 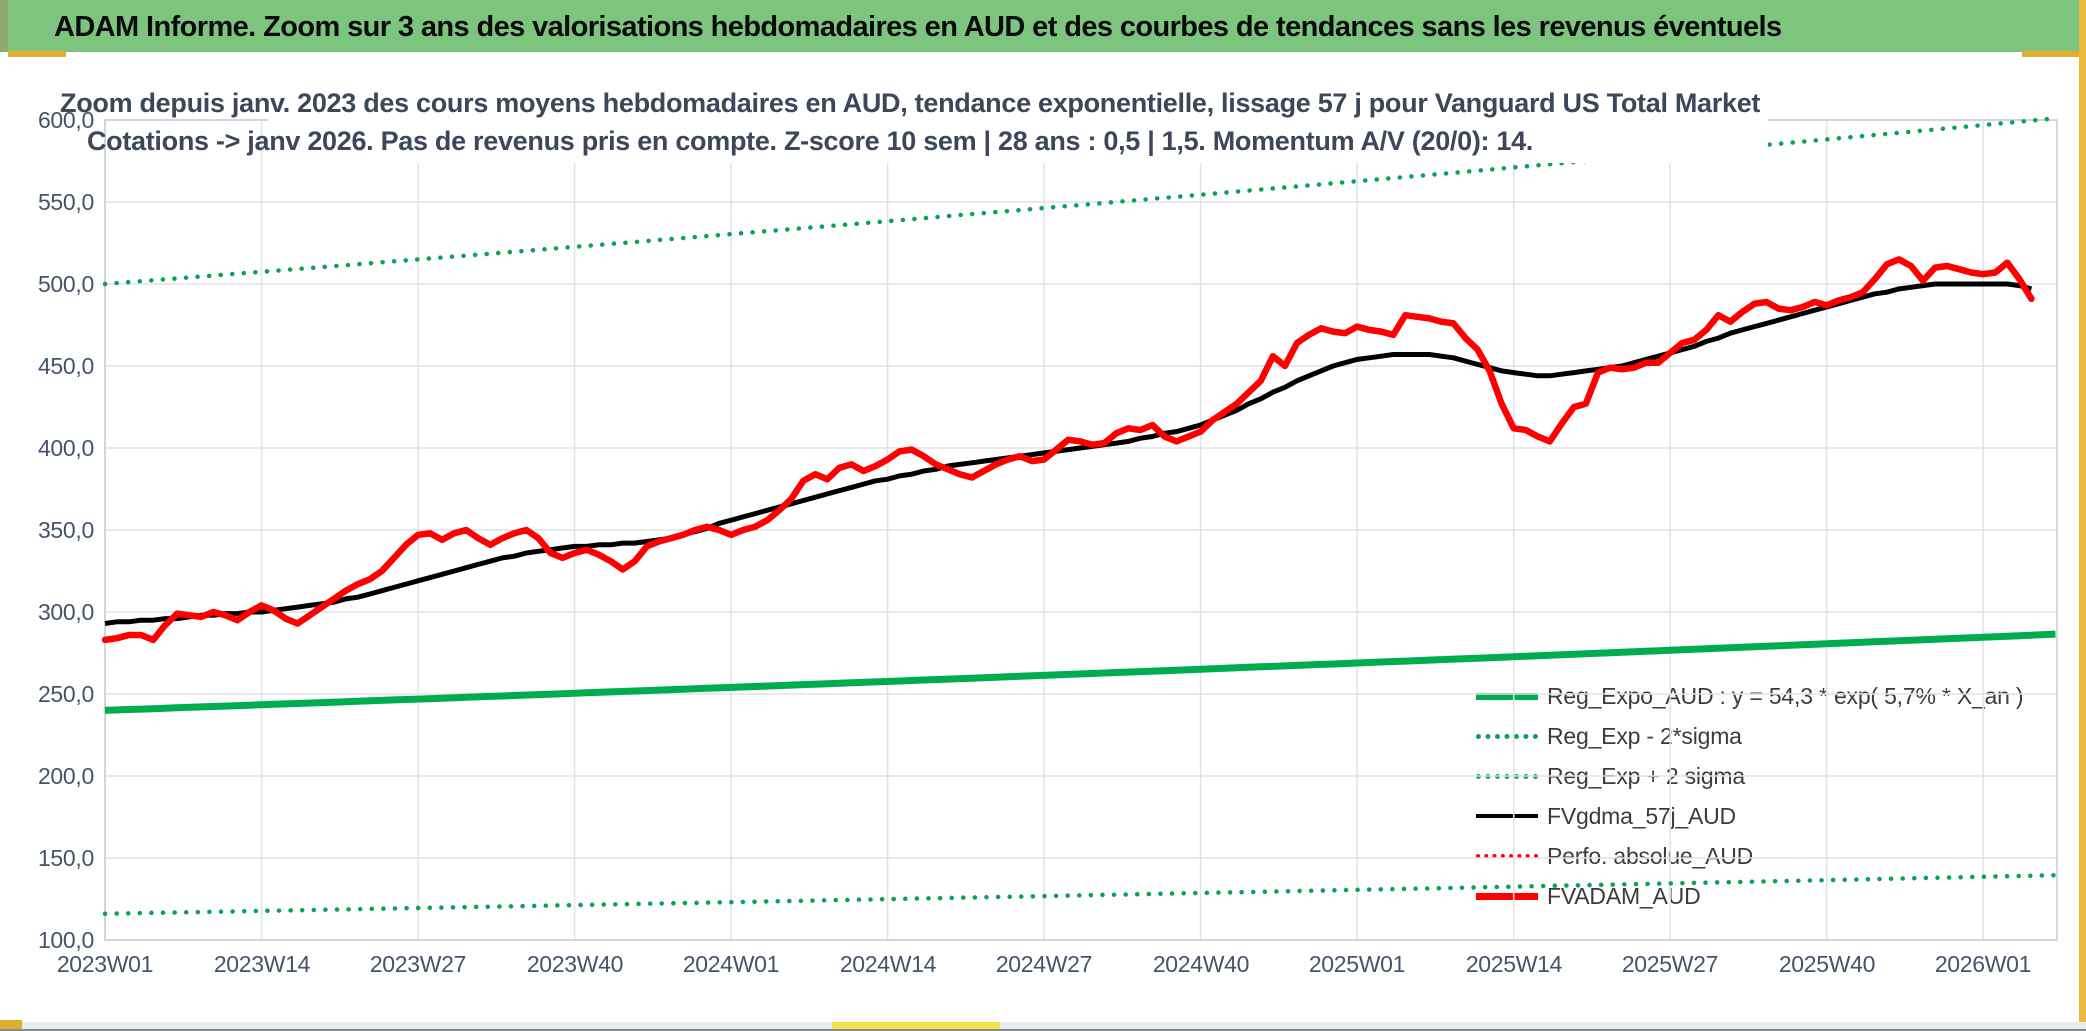 I want to click on bottom-gold-corner, so click(x=11, y=1024).